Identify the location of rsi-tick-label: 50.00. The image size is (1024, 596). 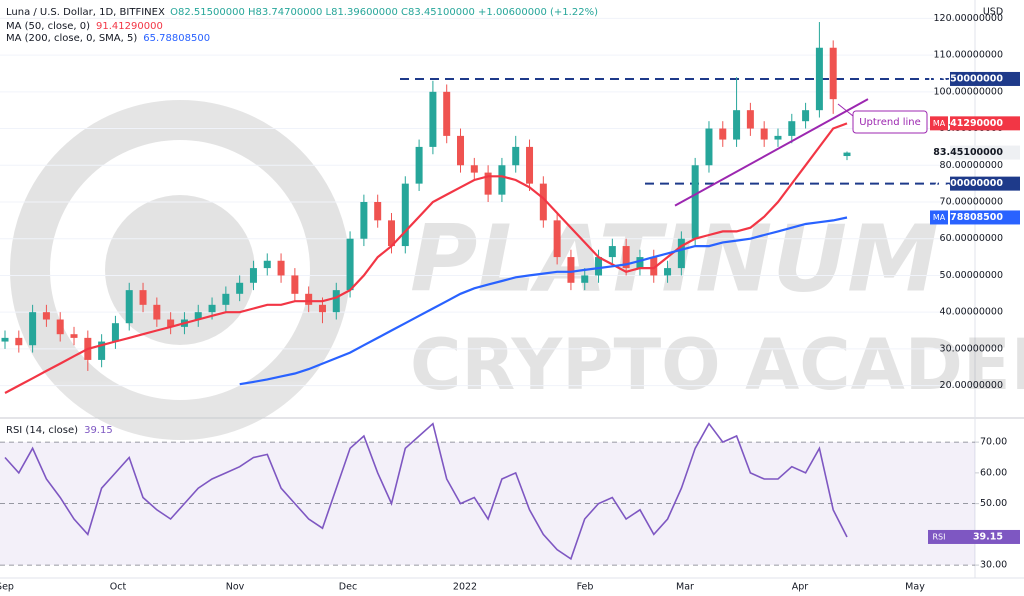
(993, 503).